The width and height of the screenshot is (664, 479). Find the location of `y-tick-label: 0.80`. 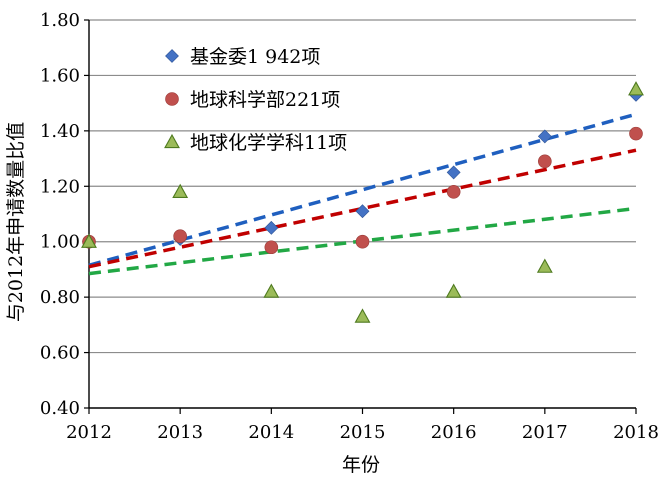

y-tick-label: 0.80 is located at coordinates (60, 297).